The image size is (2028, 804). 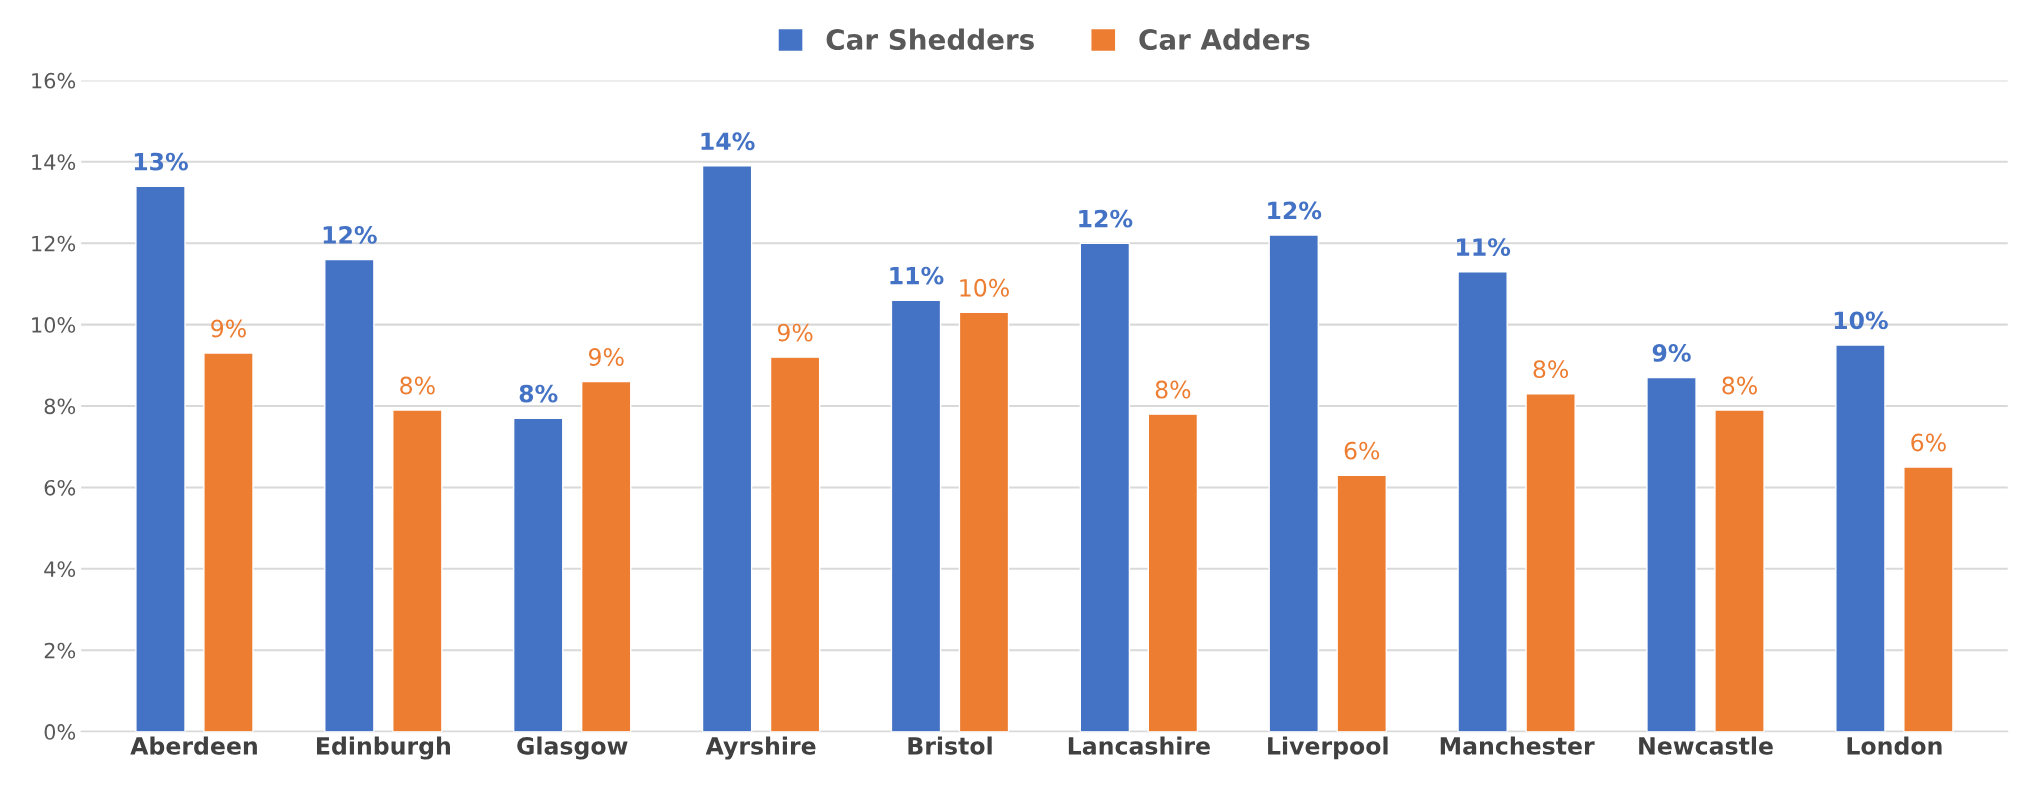 I want to click on y-tick-label: 6%, so click(x=60, y=487).